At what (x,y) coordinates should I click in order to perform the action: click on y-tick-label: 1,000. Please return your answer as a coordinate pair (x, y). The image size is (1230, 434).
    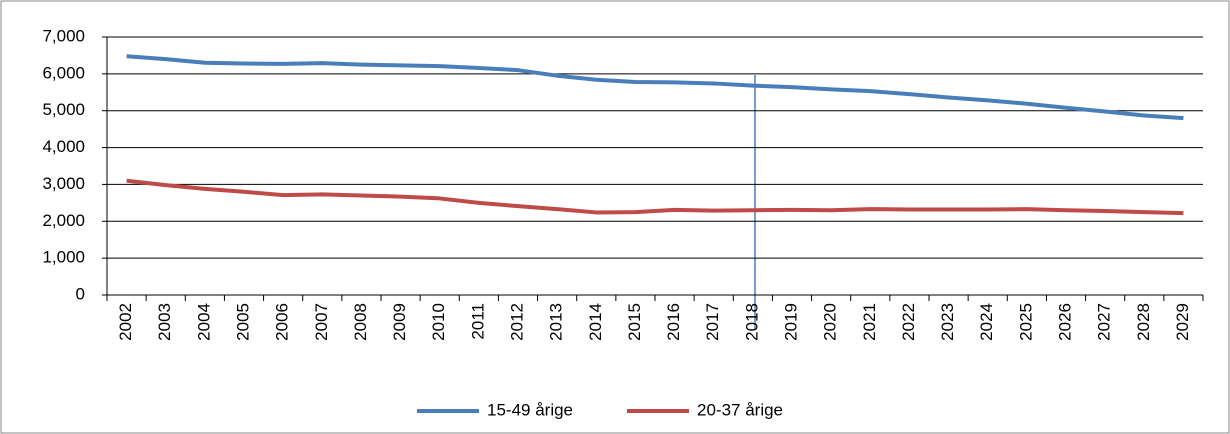
    Looking at the image, I should click on (63, 257).